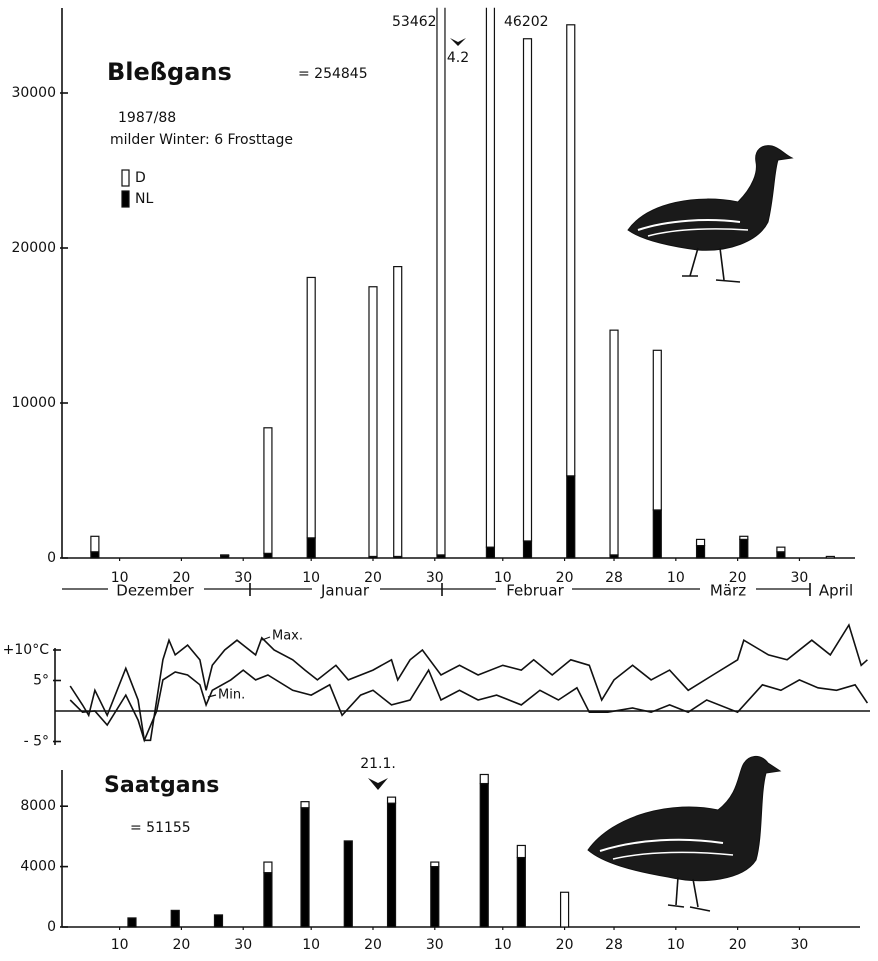  What do you see at coordinates (201, 140) in the screenshot?
I see `annotation: milder Winter: 6 Frosttage` at bounding box center [201, 140].